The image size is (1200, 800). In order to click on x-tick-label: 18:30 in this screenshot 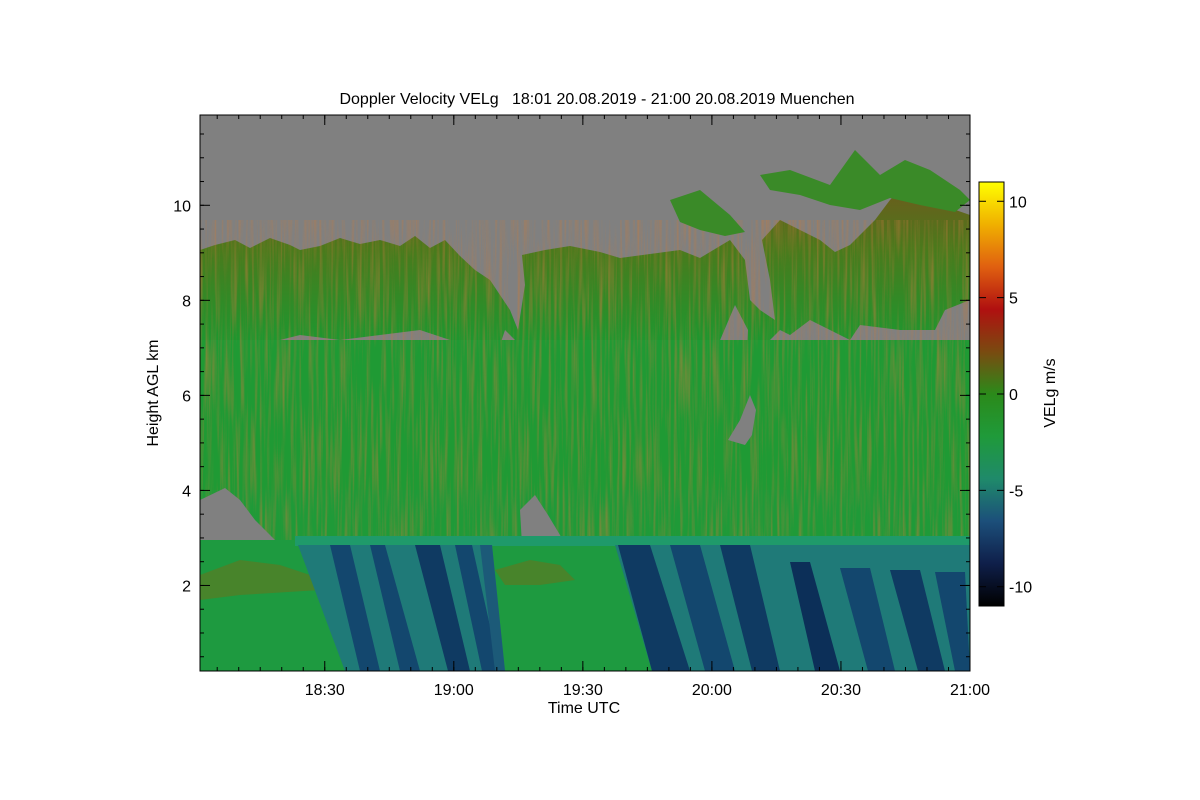, I will do `click(325, 690)`.